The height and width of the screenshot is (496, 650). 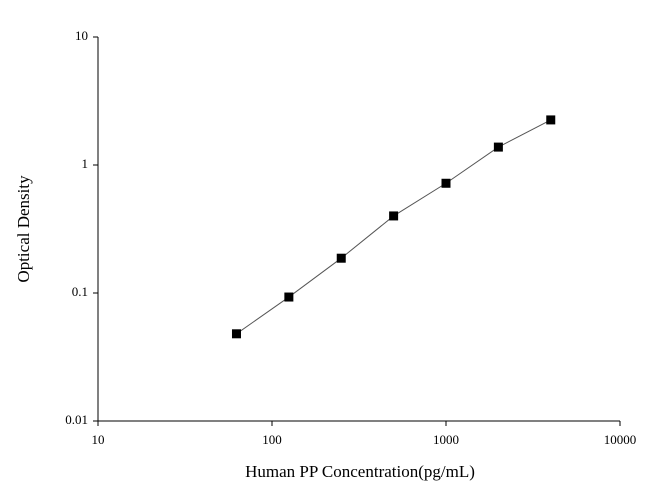 I want to click on y-tick-label: 0.01, so click(x=76, y=419).